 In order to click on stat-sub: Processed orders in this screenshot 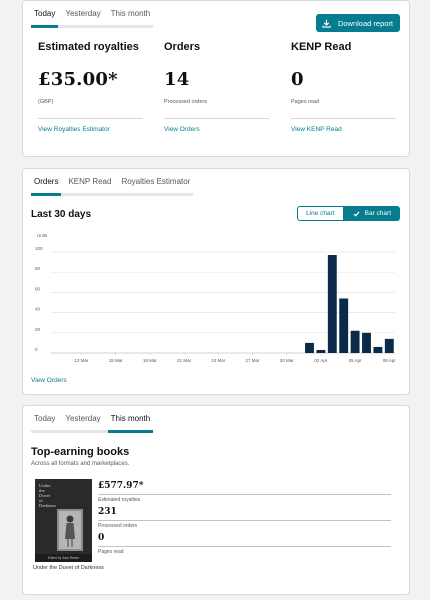, I will do `click(186, 102)`.